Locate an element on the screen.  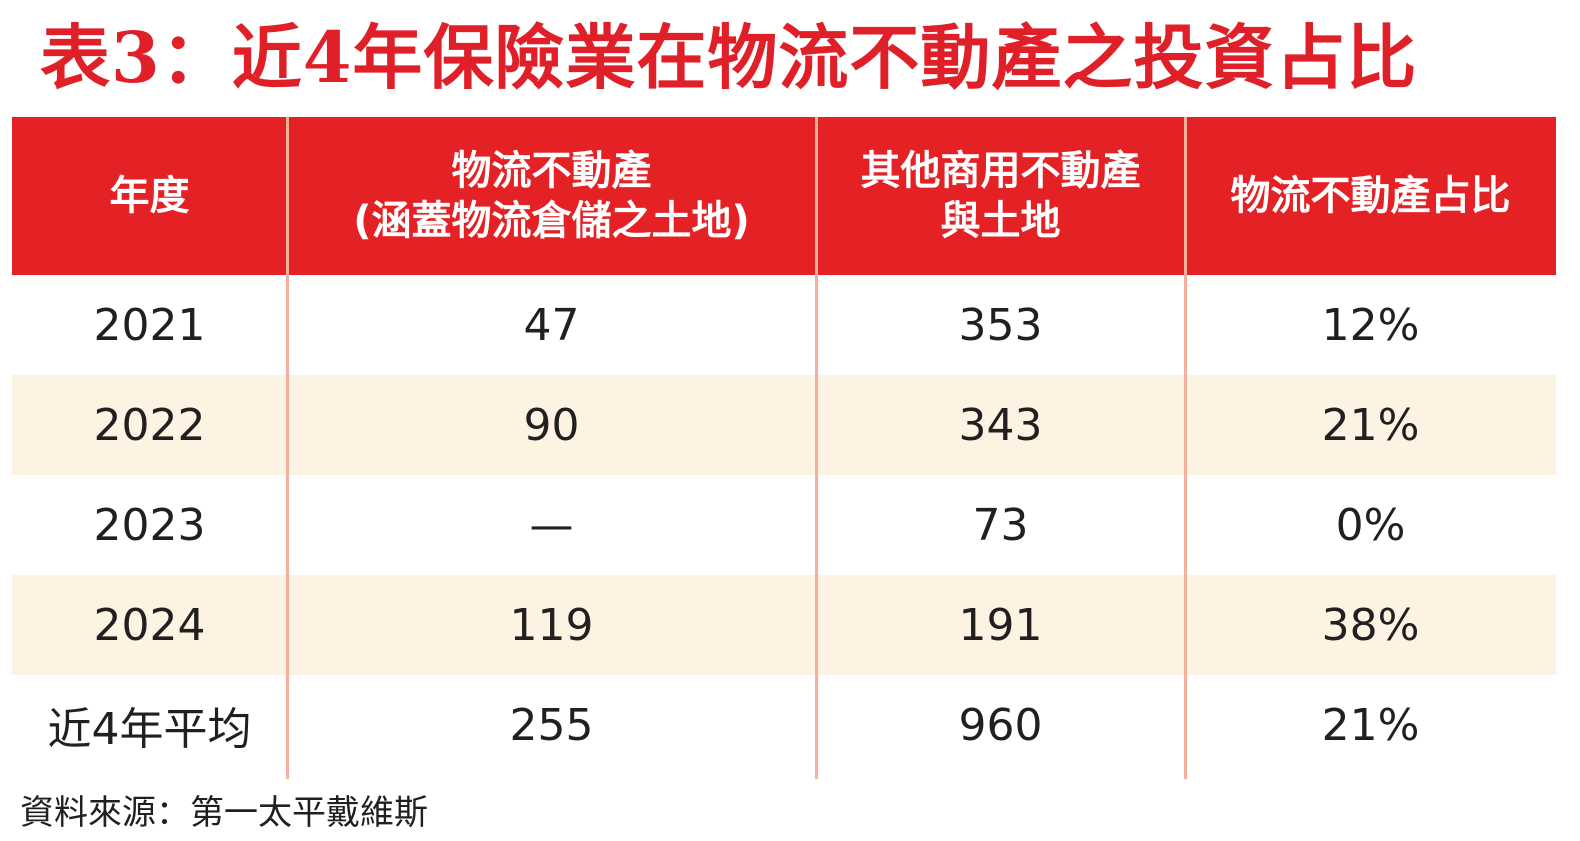
header-line: 年度 is located at coordinates (149, 196).